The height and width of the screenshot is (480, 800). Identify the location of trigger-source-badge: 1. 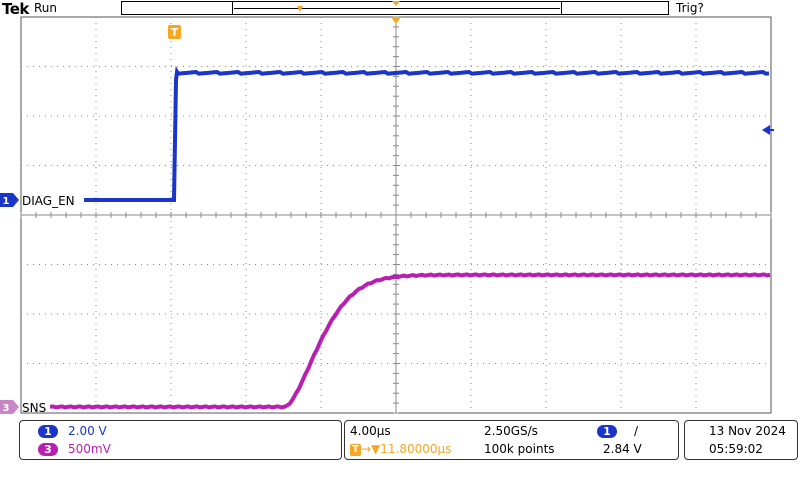
(607, 431).